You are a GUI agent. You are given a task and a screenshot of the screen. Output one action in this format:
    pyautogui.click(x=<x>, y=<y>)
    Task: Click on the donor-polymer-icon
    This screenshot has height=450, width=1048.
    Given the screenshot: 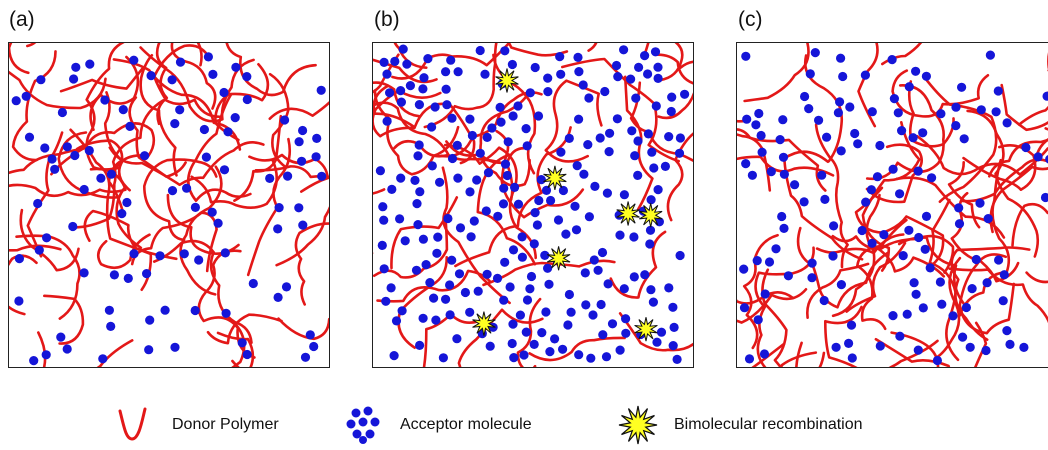 What is the action you would take?
    pyautogui.click(x=132, y=424)
    